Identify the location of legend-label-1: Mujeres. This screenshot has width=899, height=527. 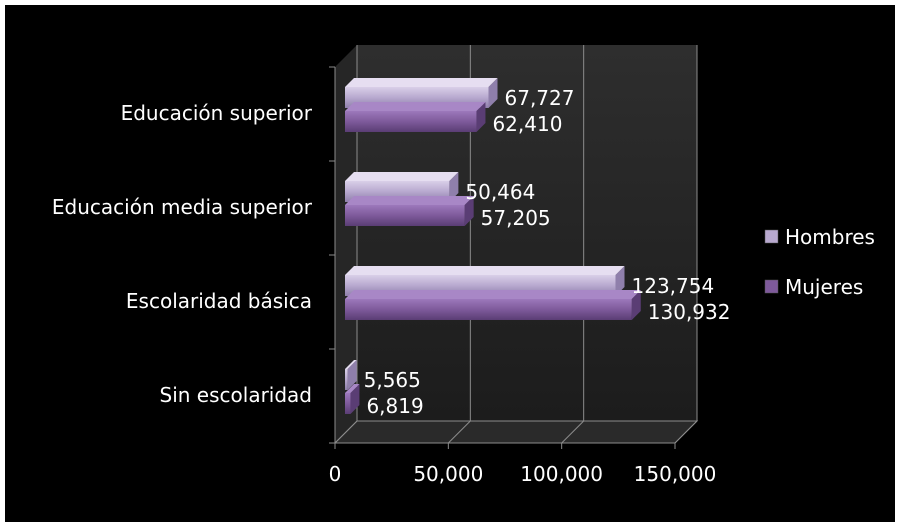
(824, 287).